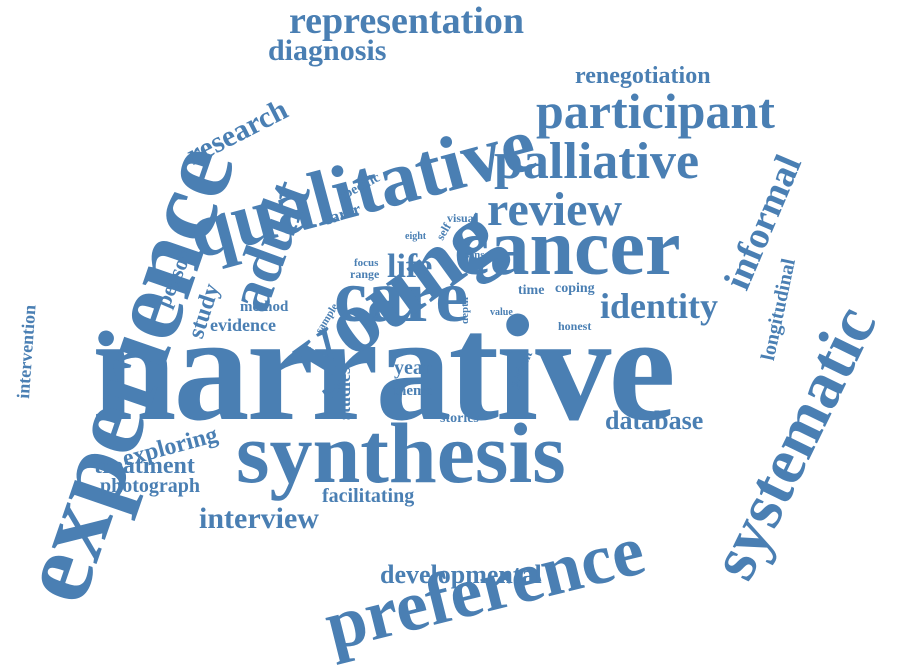 This screenshot has width=900, height=666. Describe the element at coordinates (501, 312) in the screenshot. I see `word-value: value` at that location.